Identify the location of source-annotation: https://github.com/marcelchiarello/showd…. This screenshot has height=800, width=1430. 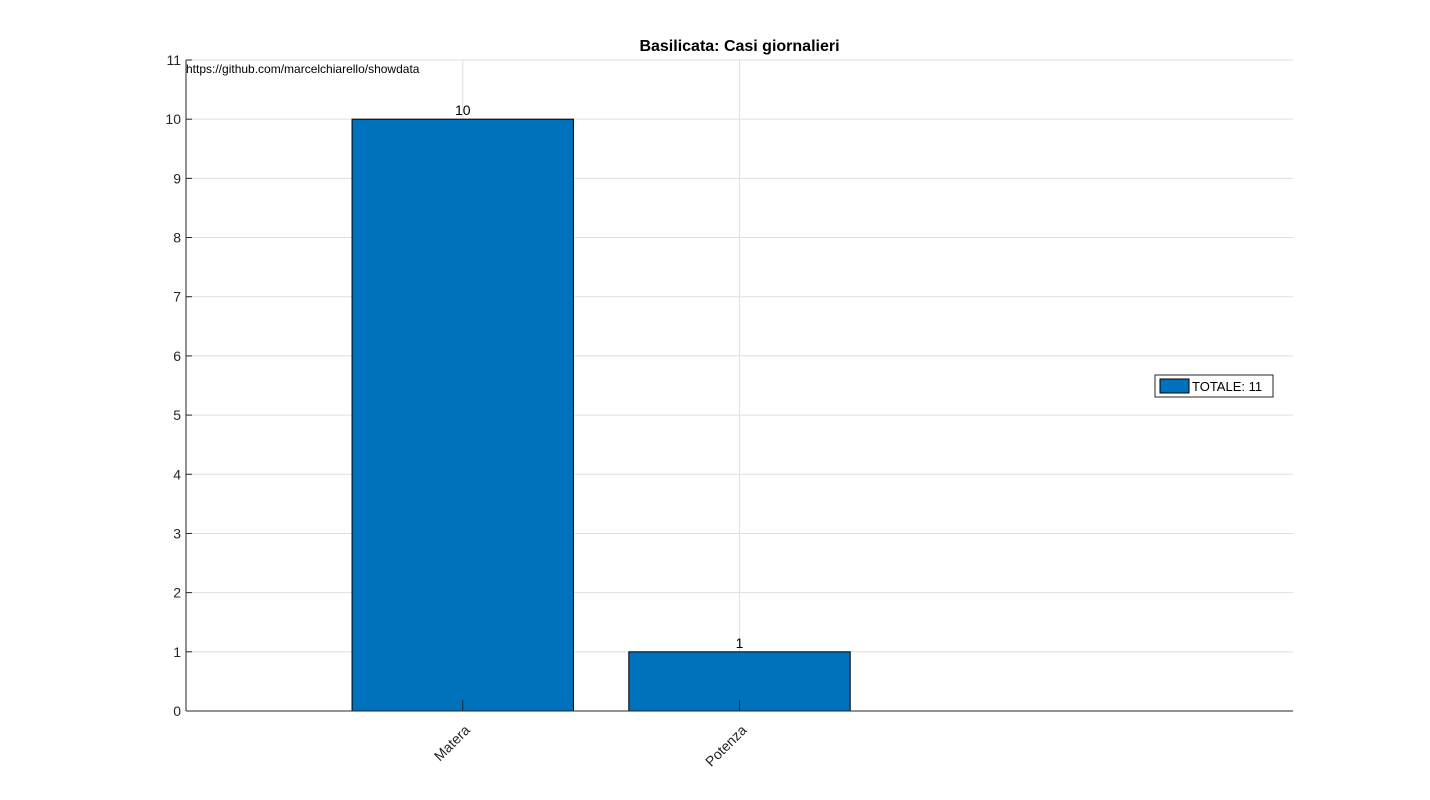
(303, 69).